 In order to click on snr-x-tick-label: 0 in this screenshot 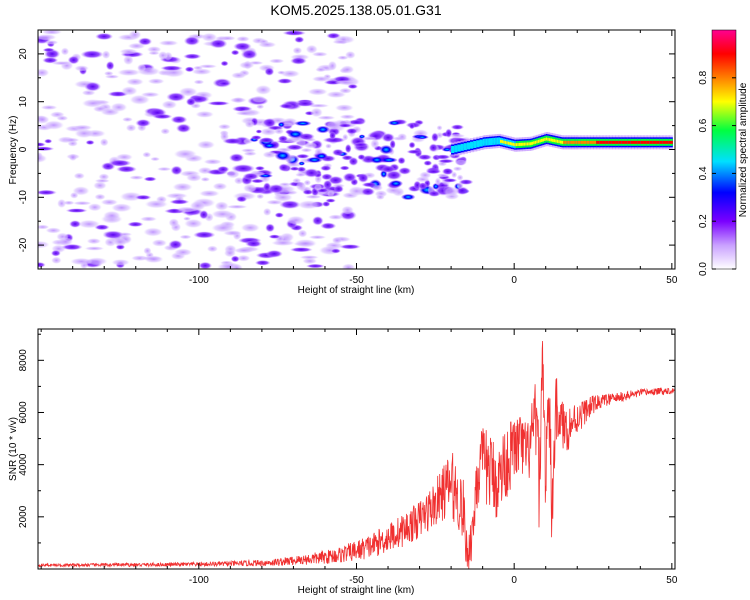, I will do `click(514, 580)`.